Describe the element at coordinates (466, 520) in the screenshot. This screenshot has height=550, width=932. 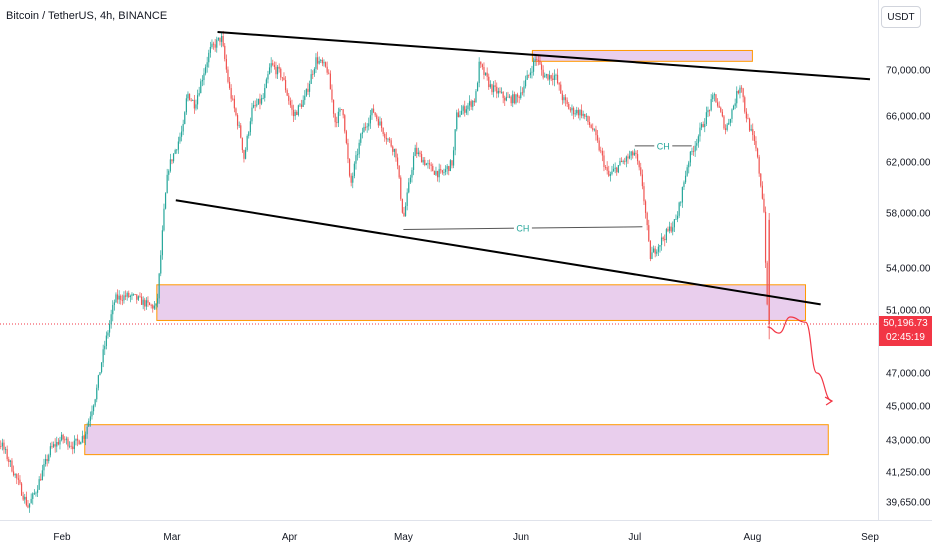
I see `time-axis-divider` at that location.